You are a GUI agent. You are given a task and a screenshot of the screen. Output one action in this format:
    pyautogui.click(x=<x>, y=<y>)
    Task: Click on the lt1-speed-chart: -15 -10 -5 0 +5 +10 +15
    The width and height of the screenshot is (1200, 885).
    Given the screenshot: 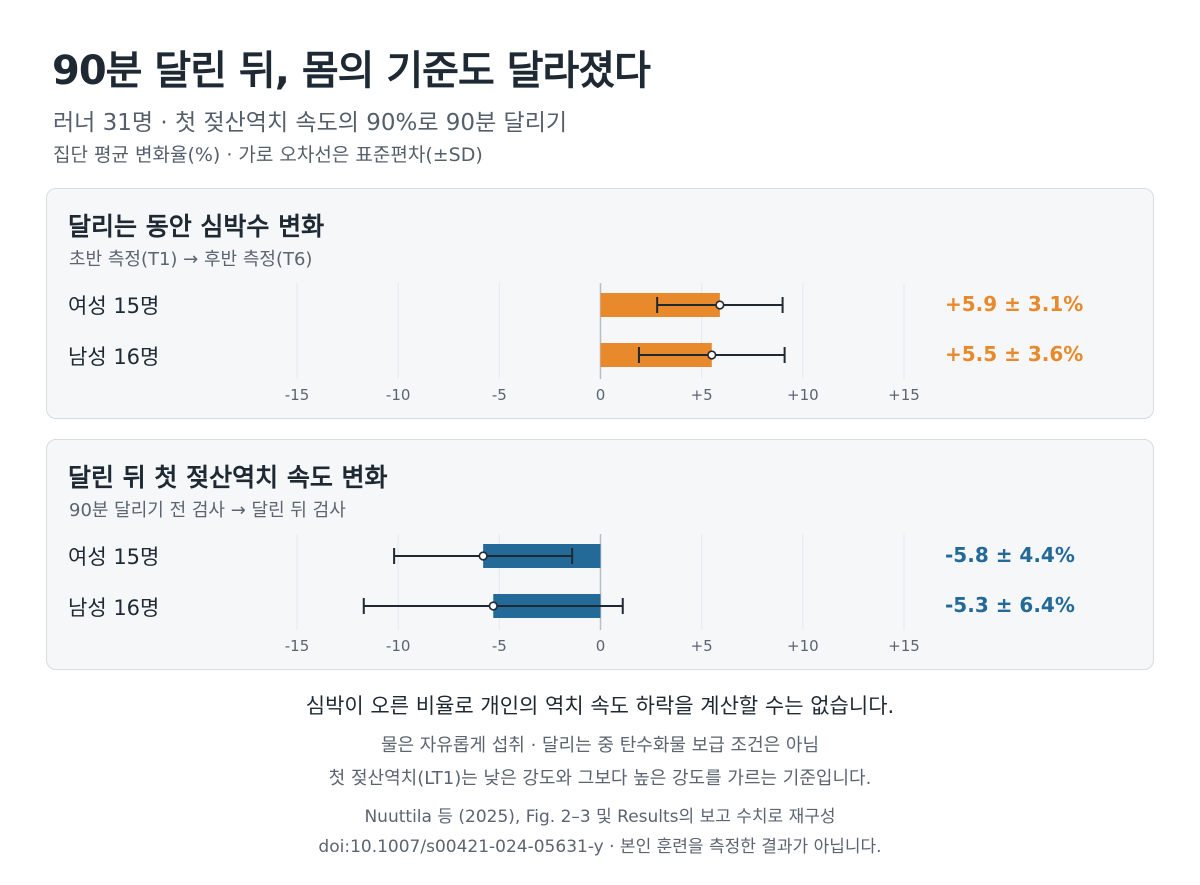 What is the action you would take?
    pyautogui.click(x=602, y=594)
    